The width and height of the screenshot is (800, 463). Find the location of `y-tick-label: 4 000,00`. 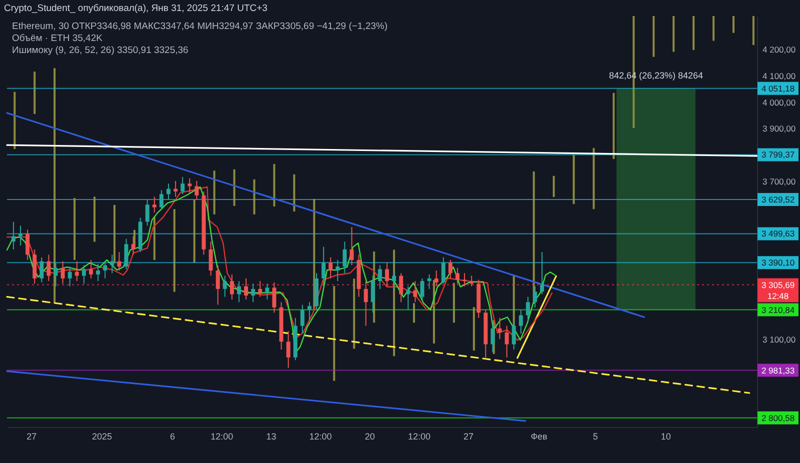

y-tick-label: 4 000,00 is located at coordinates (779, 102).